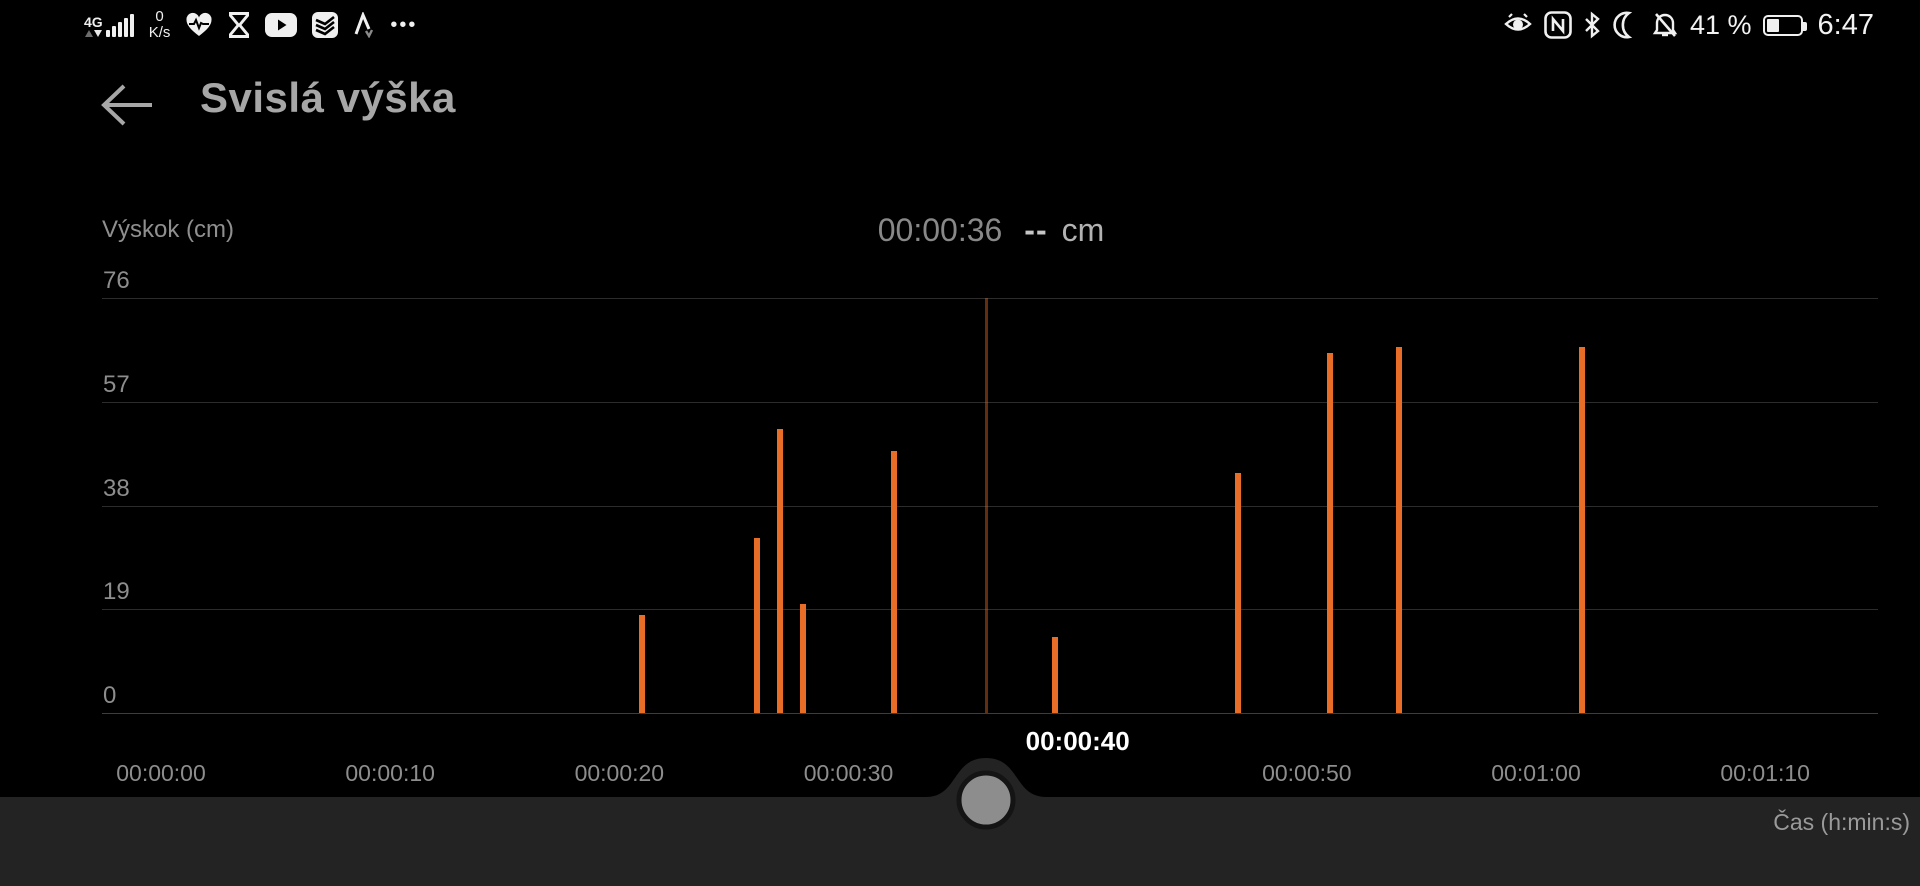 The width and height of the screenshot is (1920, 886). What do you see at coordinates (848, 773) in the screenshot?
I see `x-tick-label: 00:00:30` at bounding box center [848, 773].